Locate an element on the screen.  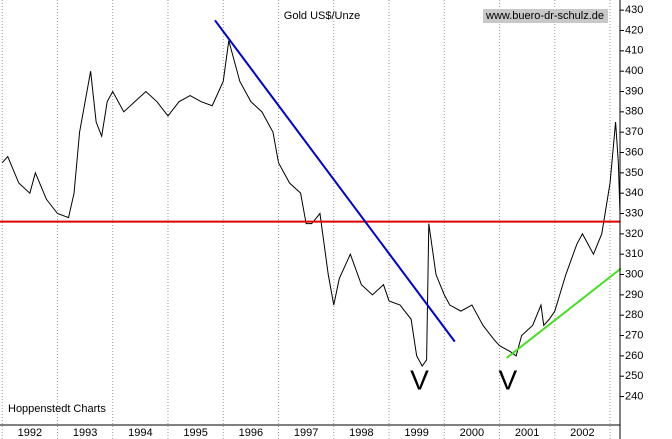
y-tick-label: 260 is located at coordinates (634, 356).